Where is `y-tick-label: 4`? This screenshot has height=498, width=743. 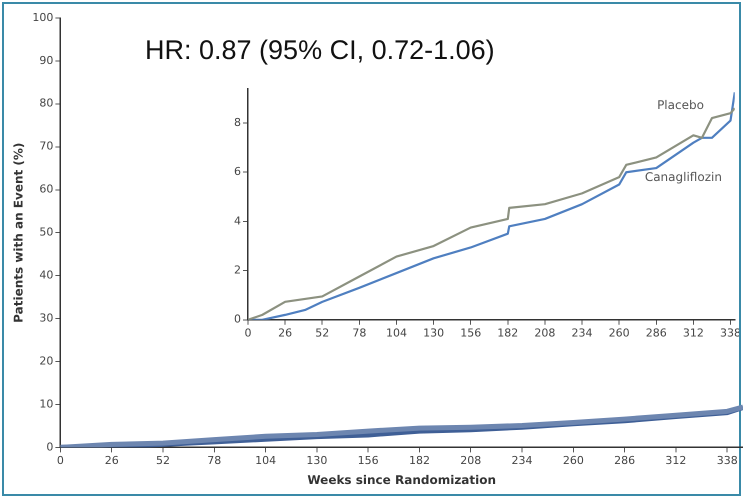 y-tick-label: 4 is located at coordinates (237, 221).